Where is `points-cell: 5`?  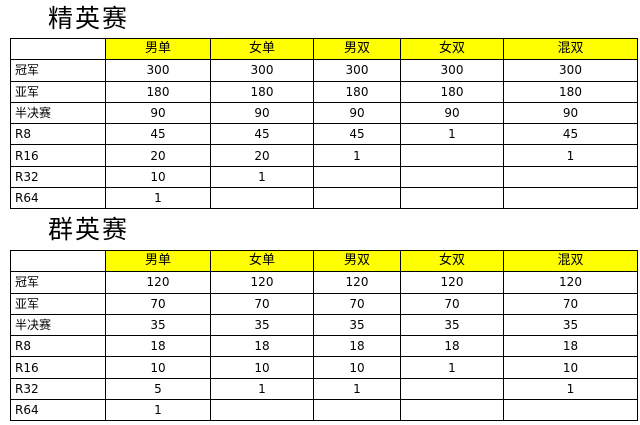 points-cell: 5 is located at coordinates (158, 389).